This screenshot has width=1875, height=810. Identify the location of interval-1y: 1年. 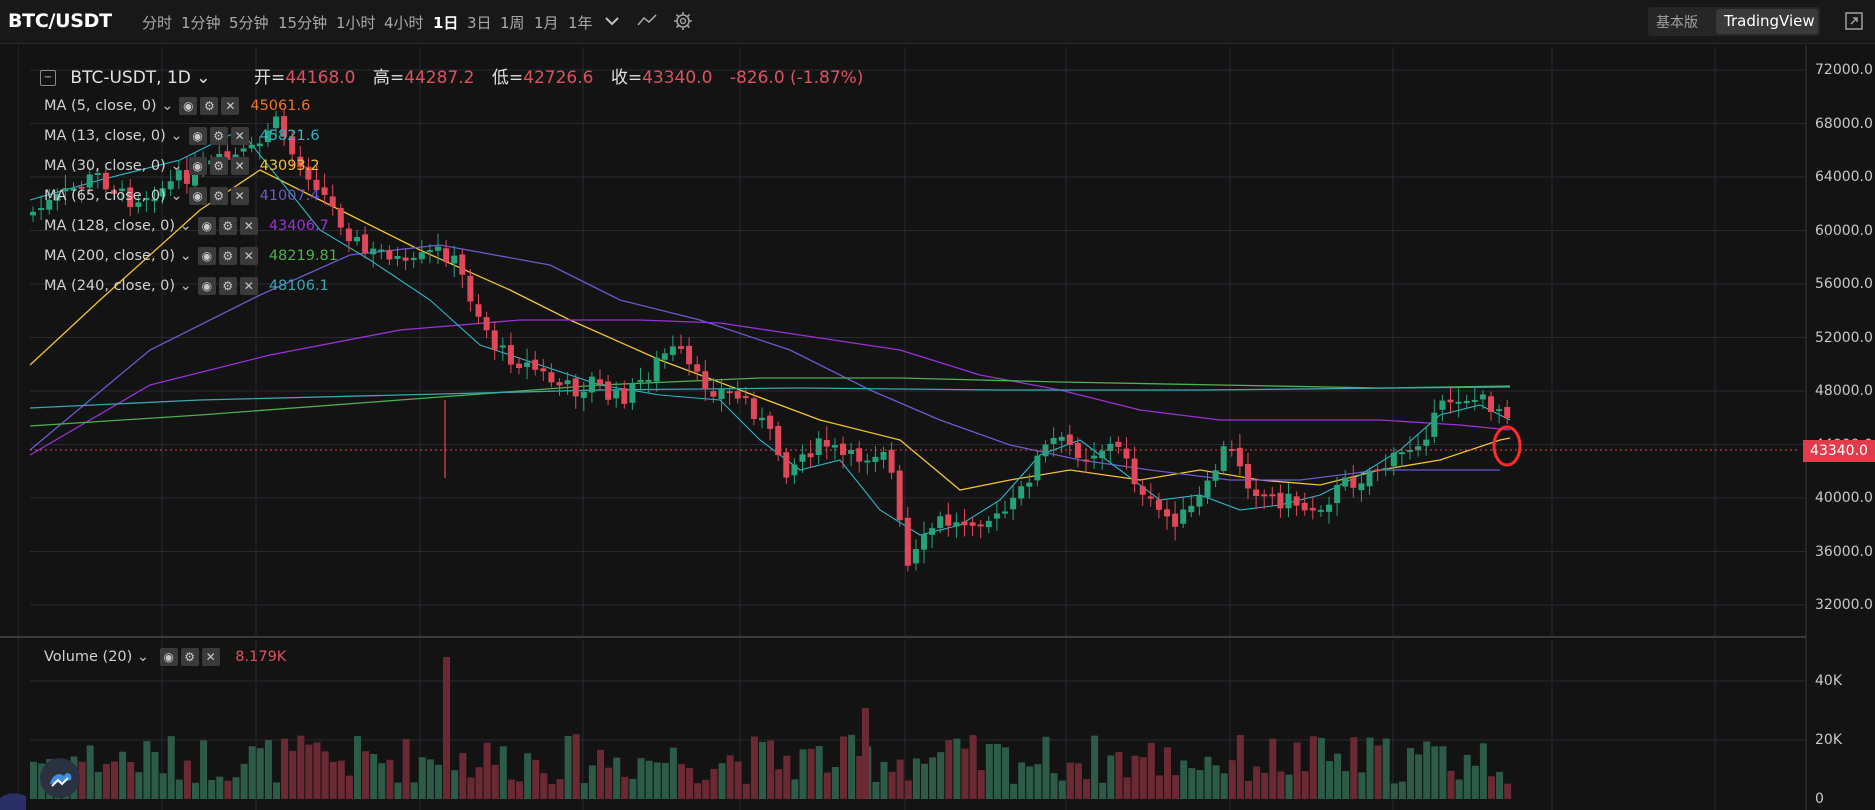
(580, 23).